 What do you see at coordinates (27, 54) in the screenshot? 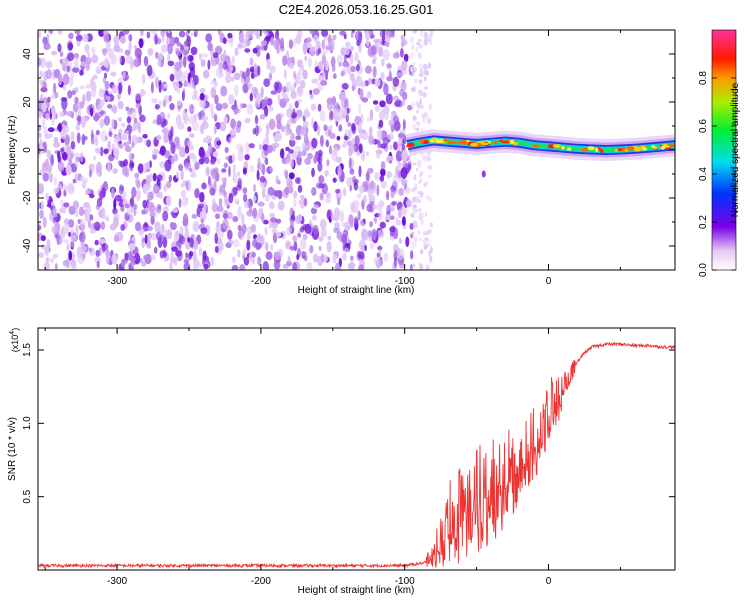
I see `y-tick-label: 40` at bounding box center [27, 54].